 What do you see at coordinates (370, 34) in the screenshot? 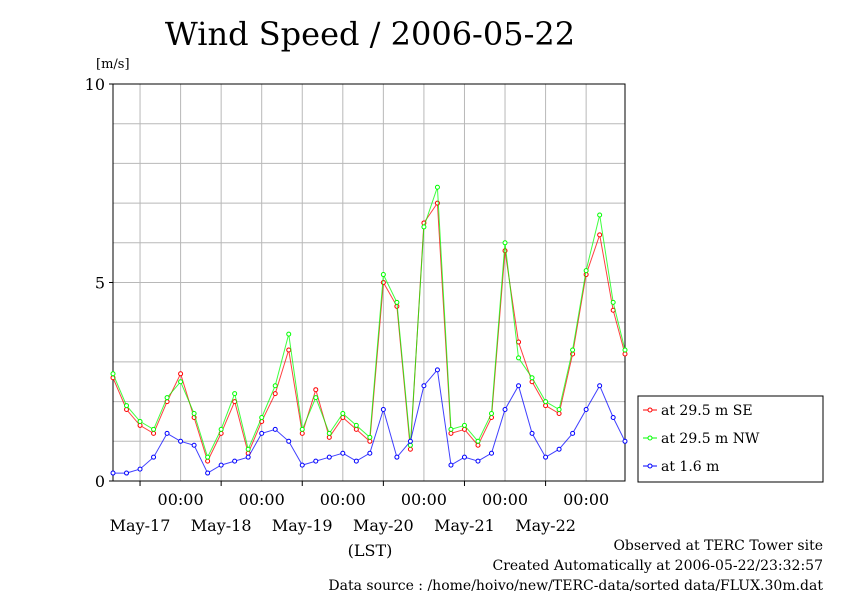
I see `chart-title: Wind Speed / 2006-05-22` at bounding box center [370, 34].